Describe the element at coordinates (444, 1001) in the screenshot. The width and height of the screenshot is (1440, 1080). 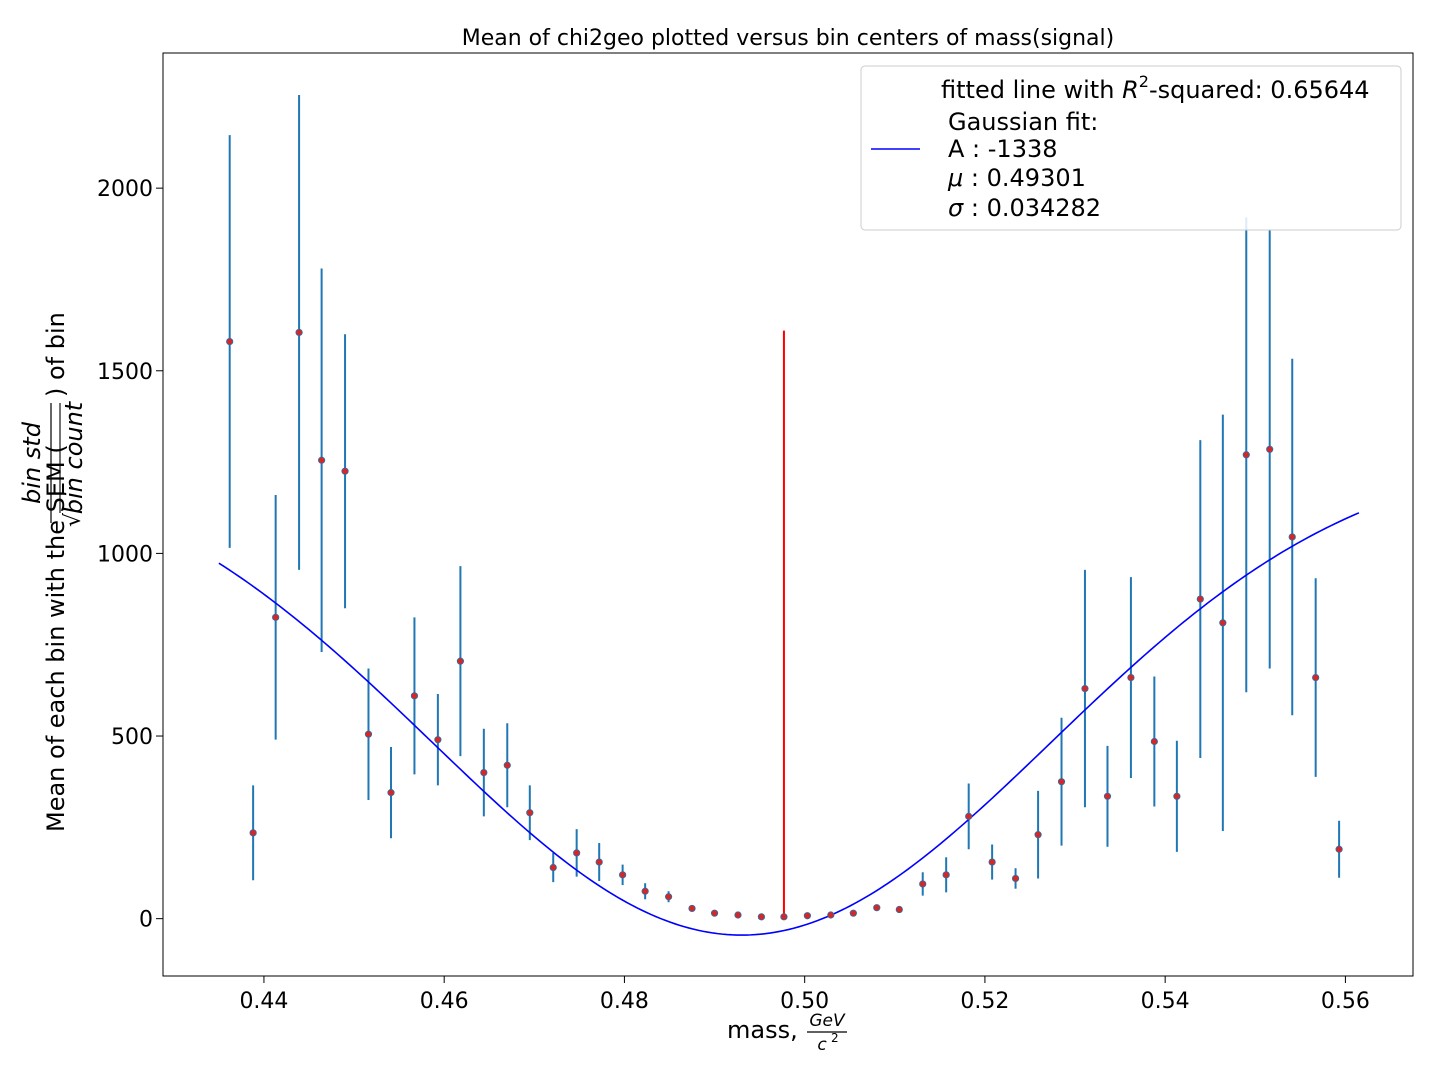
I see `x-tick-label: 0.46` at that location.